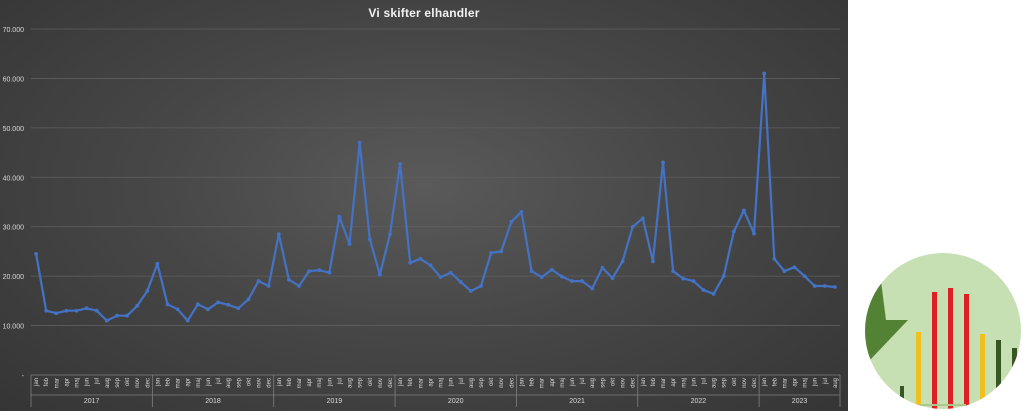  Describe the element at coordinates (456, 401) in the screenshot. I see `year-label: 2020` at that location.